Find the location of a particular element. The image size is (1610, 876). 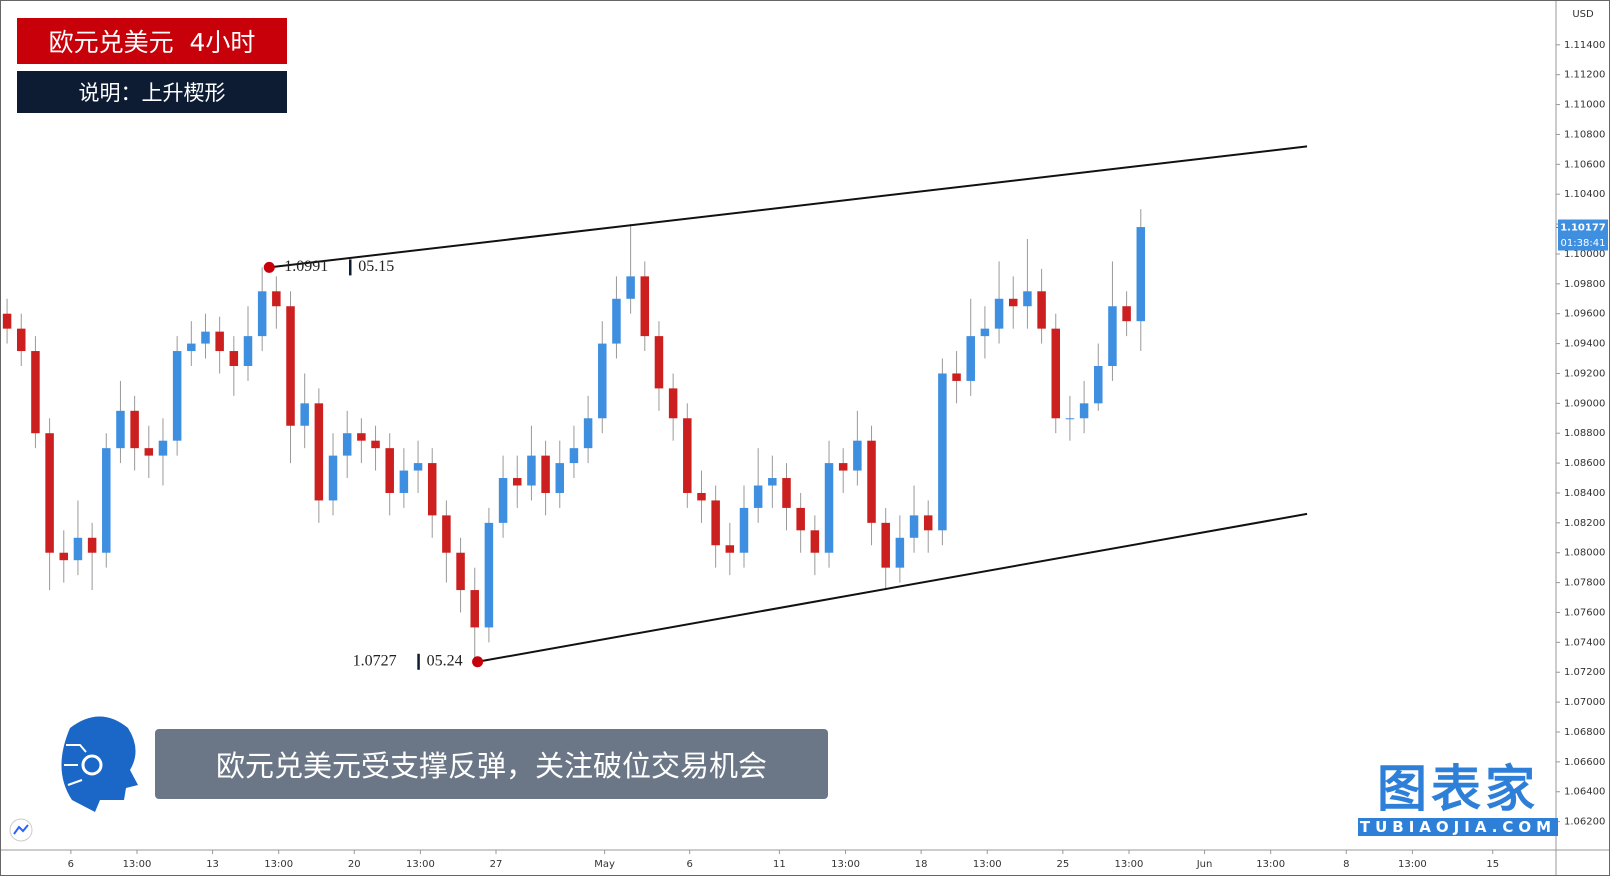

y-tick-label: 1.10800 is located at coordinates (1584, 134).